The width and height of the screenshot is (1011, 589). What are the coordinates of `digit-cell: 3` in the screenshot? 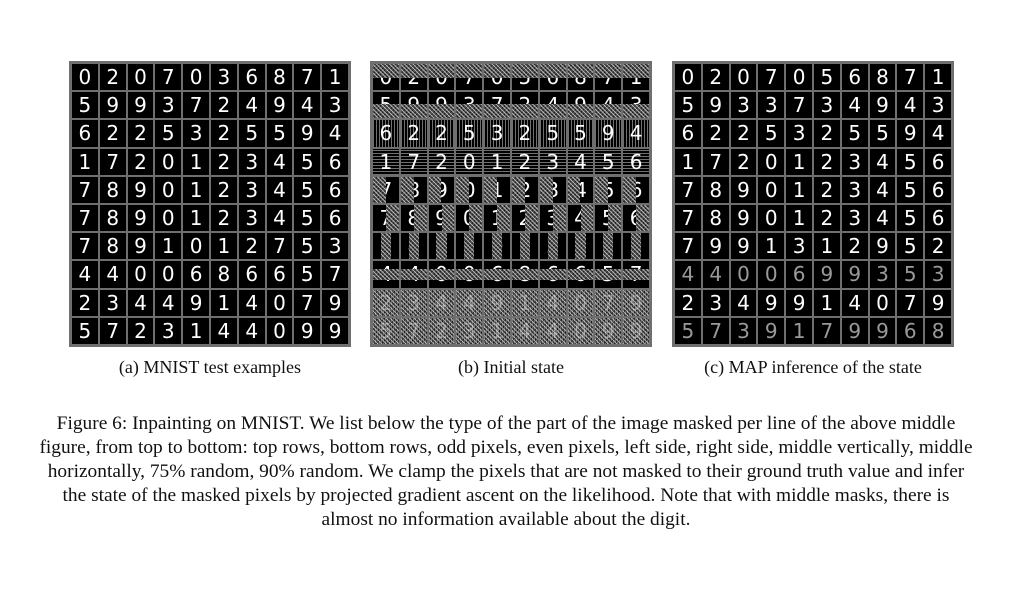 It's located at (636, 105).